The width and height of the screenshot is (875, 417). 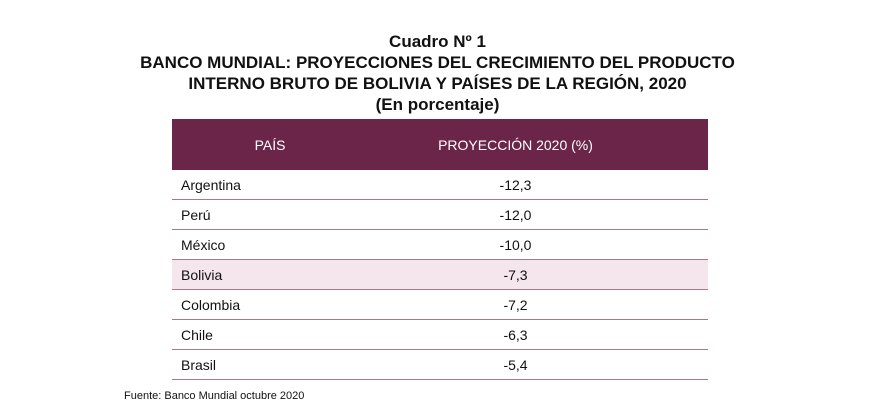 I want to click on country-cell: Chile, so click(x=270, y=334).